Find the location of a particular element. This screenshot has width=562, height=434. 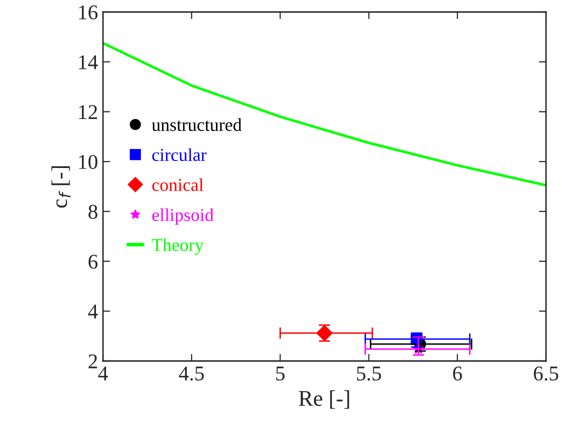

x-axis-title: Re [-] is located at coordinates (324, 399).